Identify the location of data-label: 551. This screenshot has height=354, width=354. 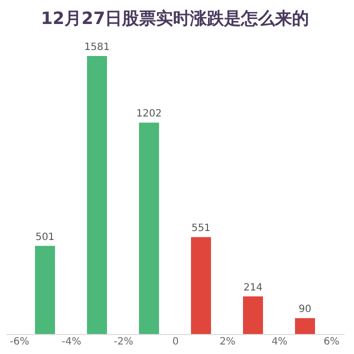
(201, 228).